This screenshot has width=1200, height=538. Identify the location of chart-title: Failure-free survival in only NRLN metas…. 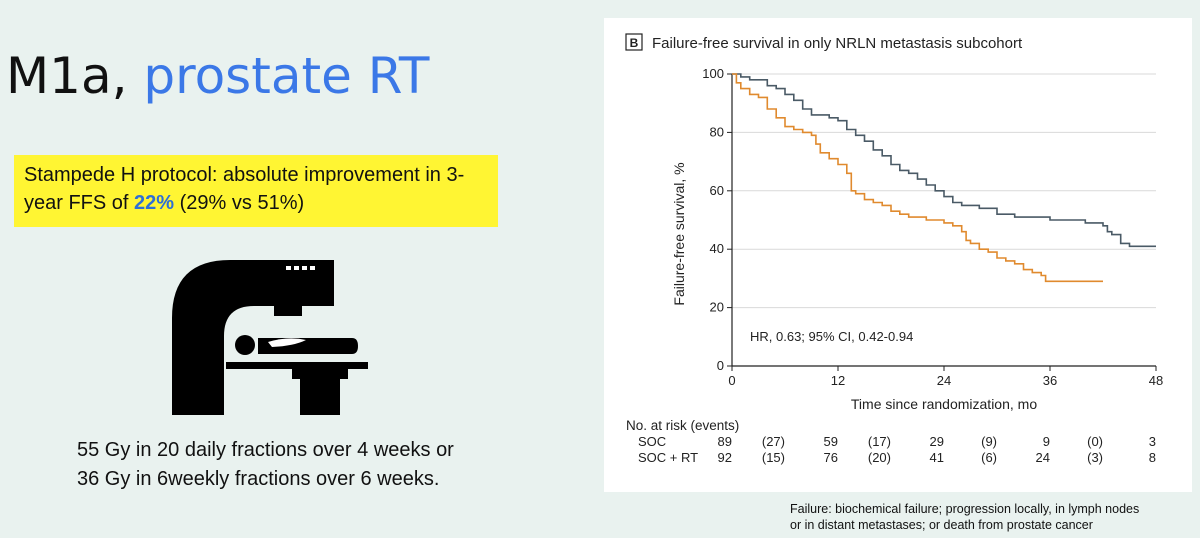
(837, 43).